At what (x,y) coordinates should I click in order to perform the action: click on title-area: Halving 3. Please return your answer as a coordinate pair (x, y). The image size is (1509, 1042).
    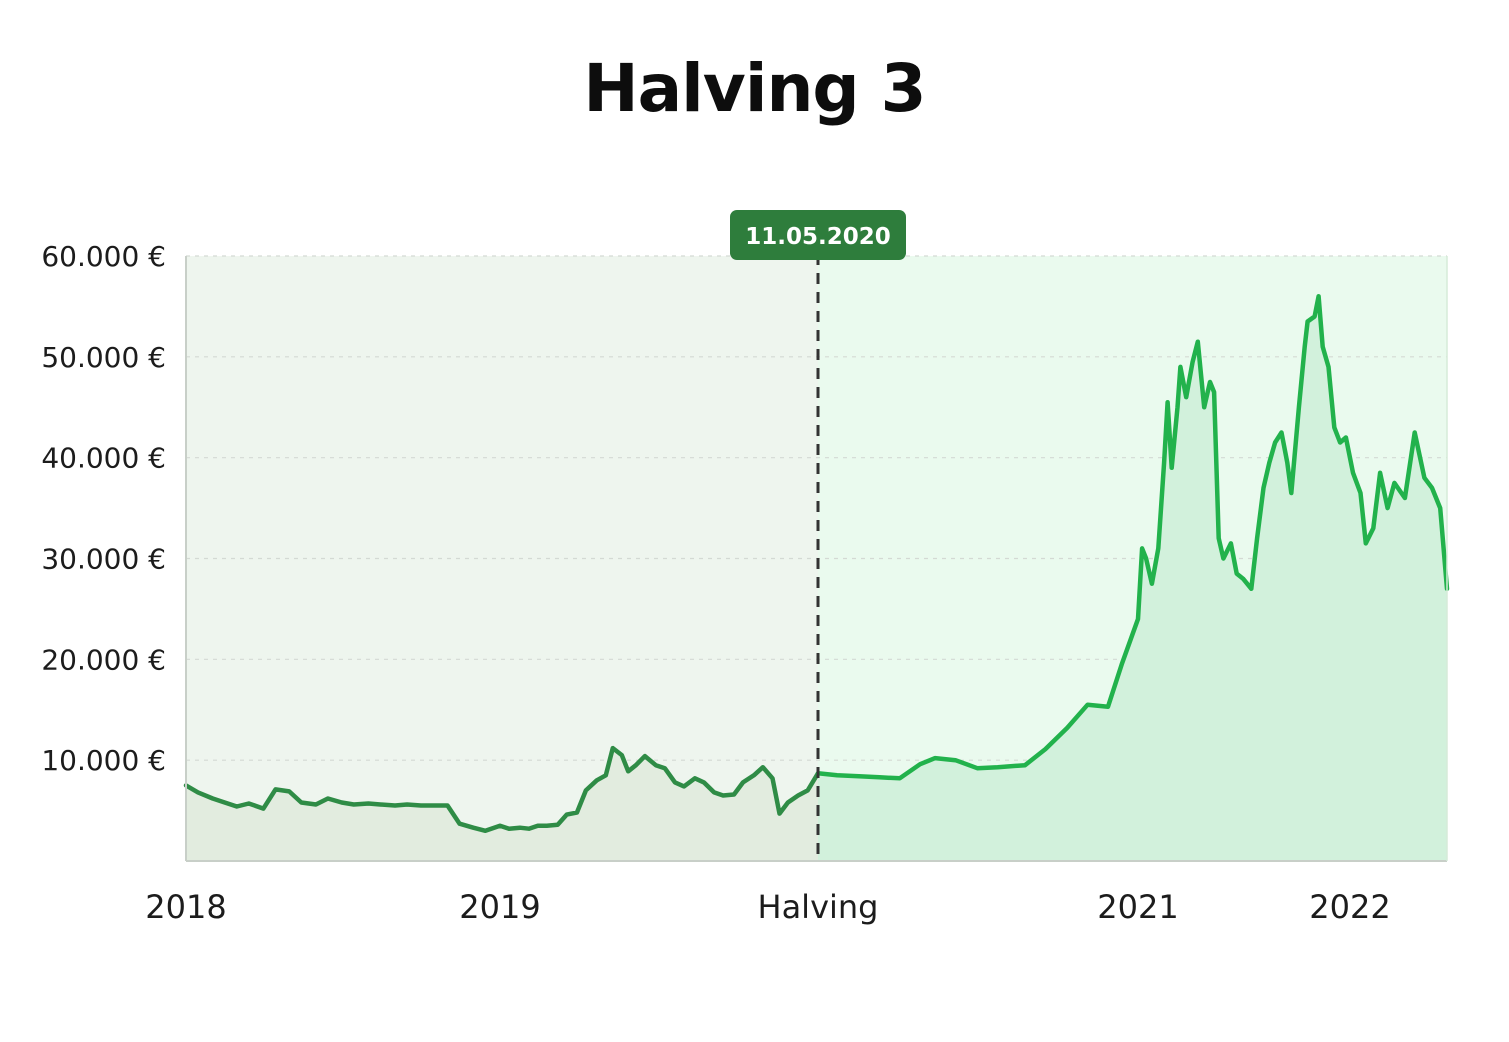
    Looking at the image, I should click on (754, 88).